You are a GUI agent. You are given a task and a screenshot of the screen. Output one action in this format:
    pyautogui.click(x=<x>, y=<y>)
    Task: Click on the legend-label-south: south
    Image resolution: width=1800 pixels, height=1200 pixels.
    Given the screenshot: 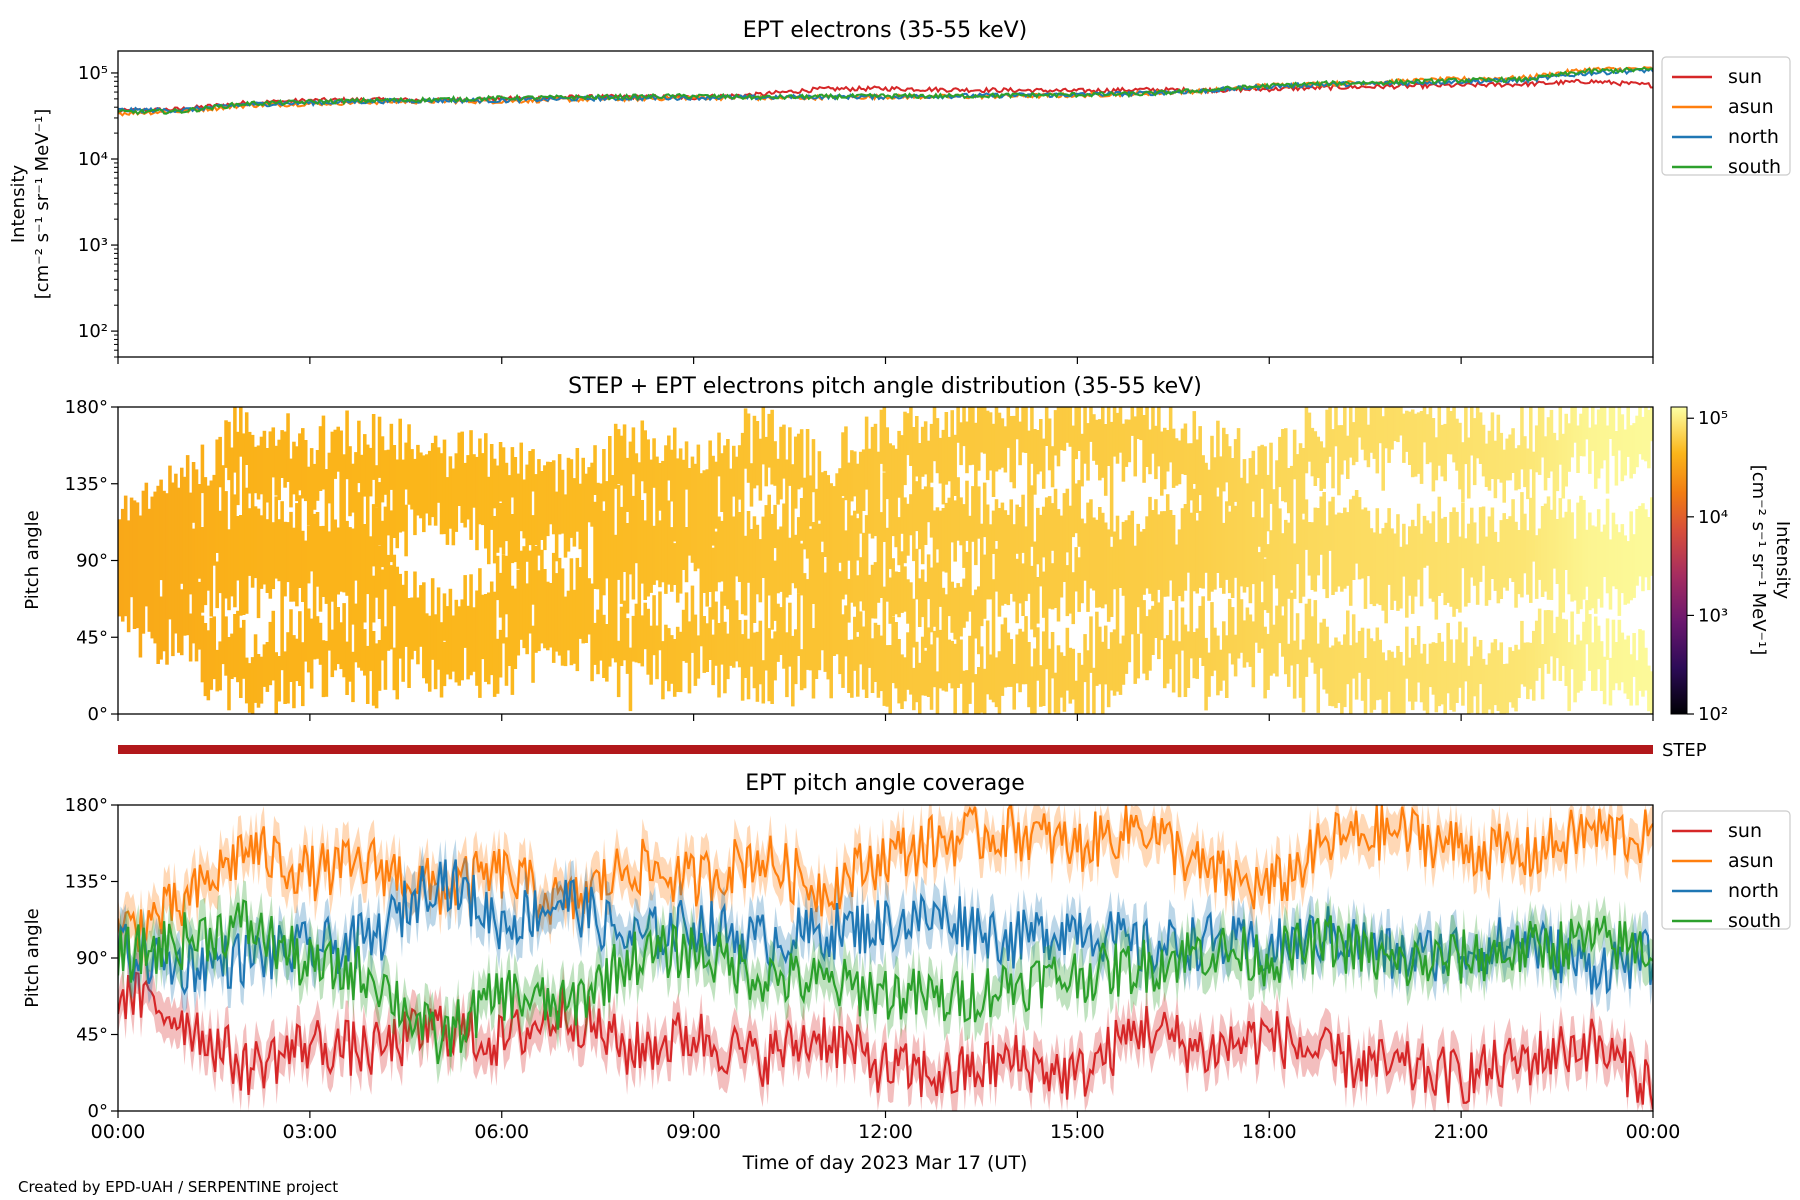 What is the action you would take?
    pyautogui.click(x=1754, y=921)
    